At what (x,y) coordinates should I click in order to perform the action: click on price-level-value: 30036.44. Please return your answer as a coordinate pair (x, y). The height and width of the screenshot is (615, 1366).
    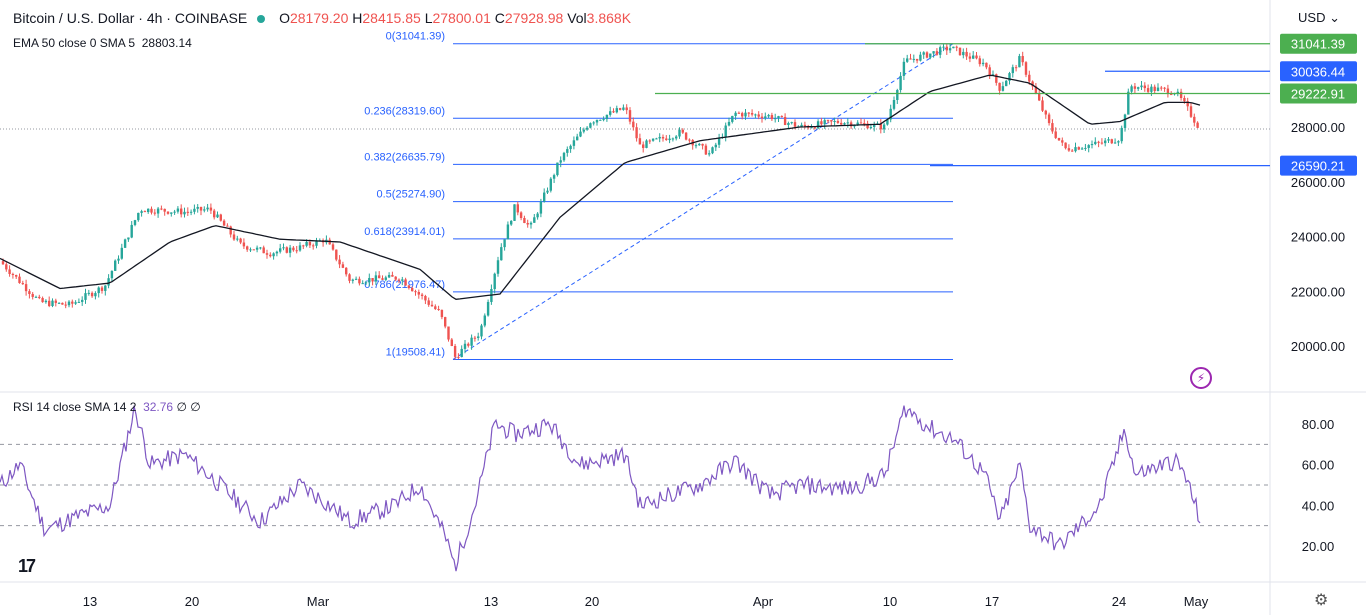
    Looking at the image, I should click on (1318, 71).